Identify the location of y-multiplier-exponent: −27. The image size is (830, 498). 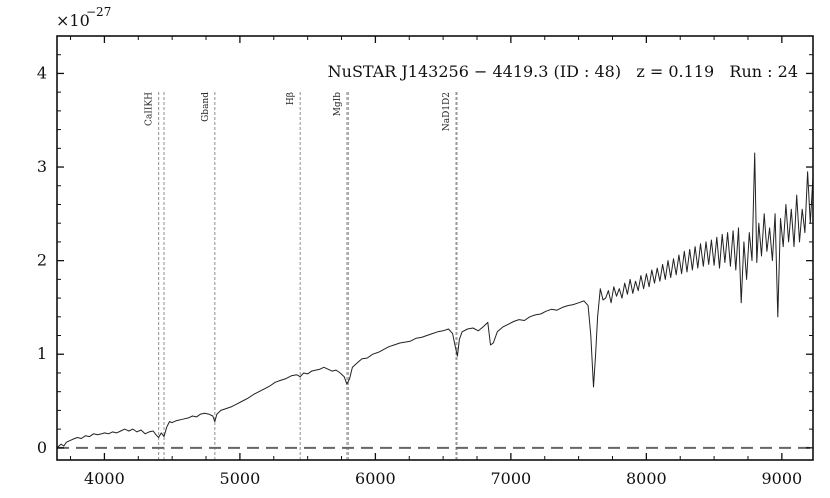
(98, 12).